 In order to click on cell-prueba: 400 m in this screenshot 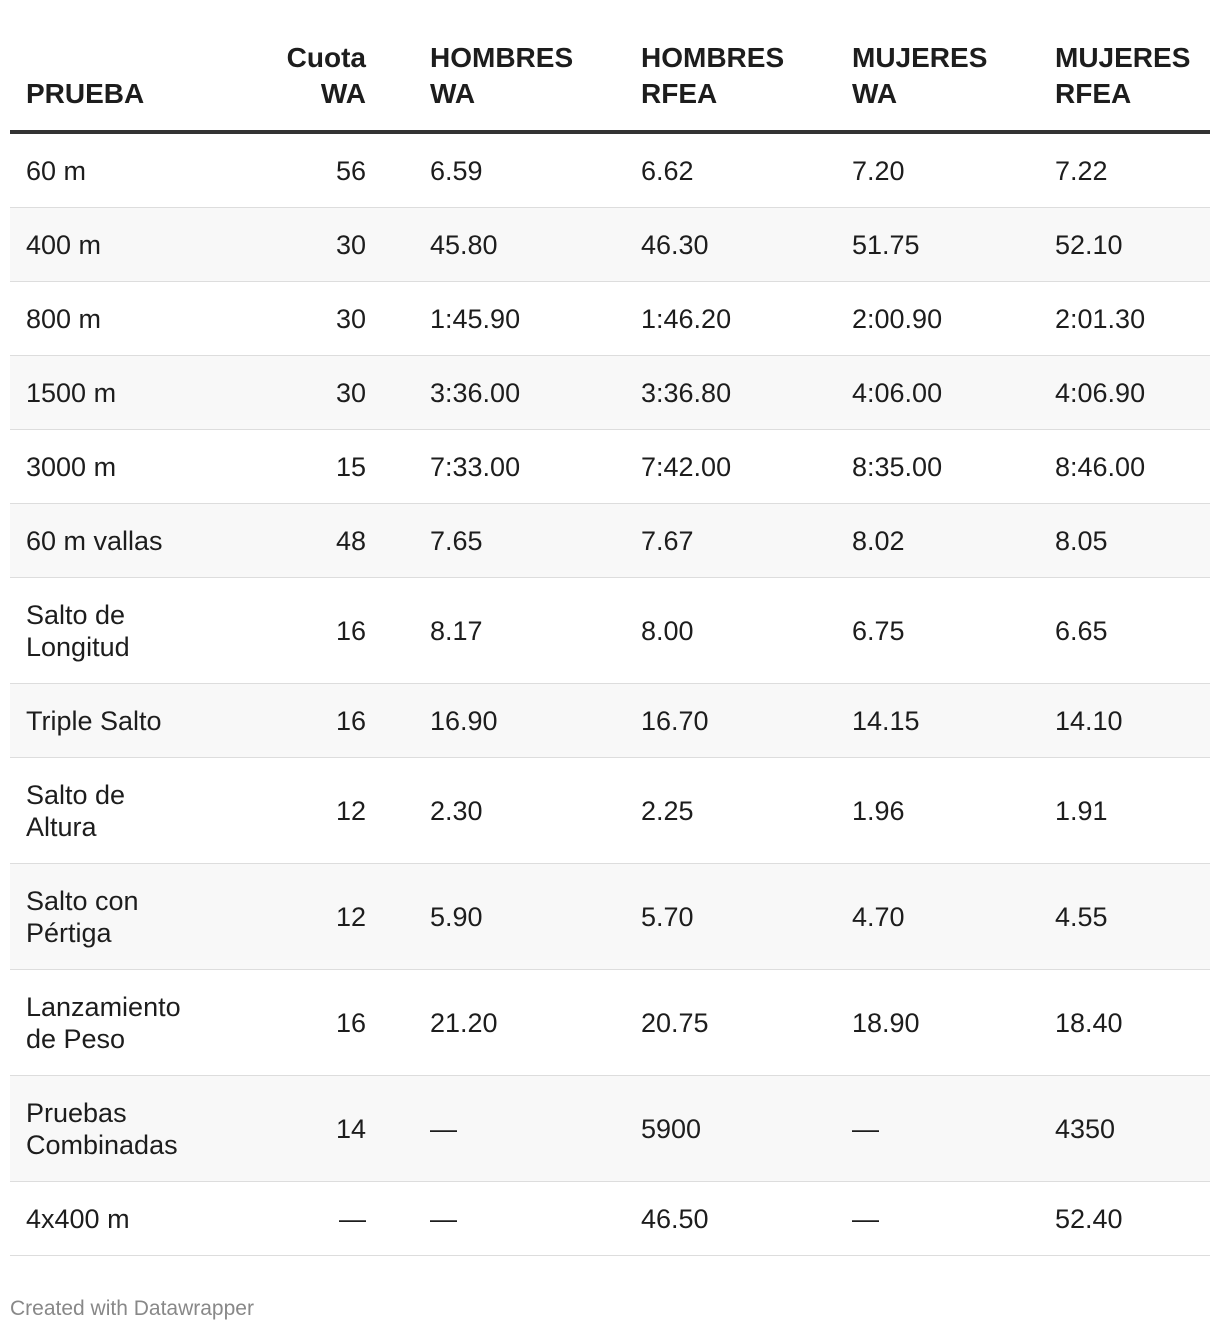, I will do `click(121, 245)`.